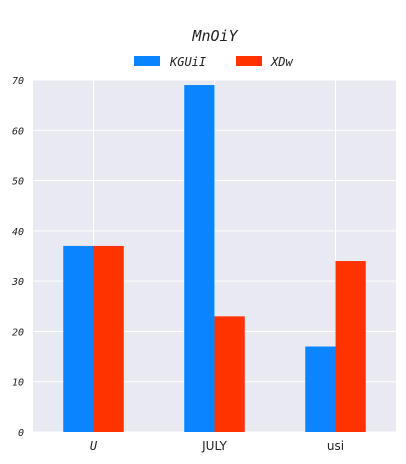  What do you see at coordinates (214, 446) in the screenshot?
I see `x-tick-label-1: JULY` at bounding box center [214, 446].